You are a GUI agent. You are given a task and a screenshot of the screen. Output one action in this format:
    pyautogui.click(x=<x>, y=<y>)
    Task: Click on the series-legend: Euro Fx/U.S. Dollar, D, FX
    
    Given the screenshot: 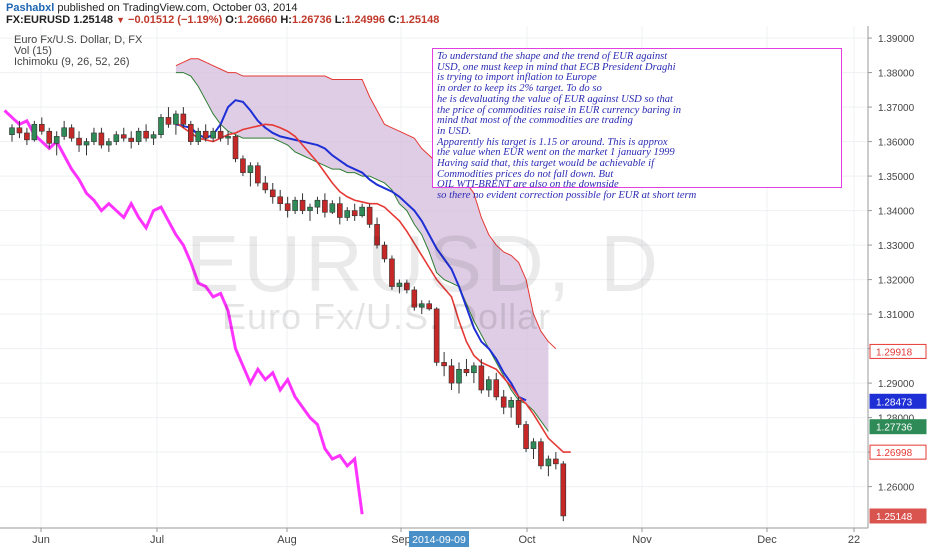 What is the action you would take?
    pyautogui.click(x=78, y=40)
    